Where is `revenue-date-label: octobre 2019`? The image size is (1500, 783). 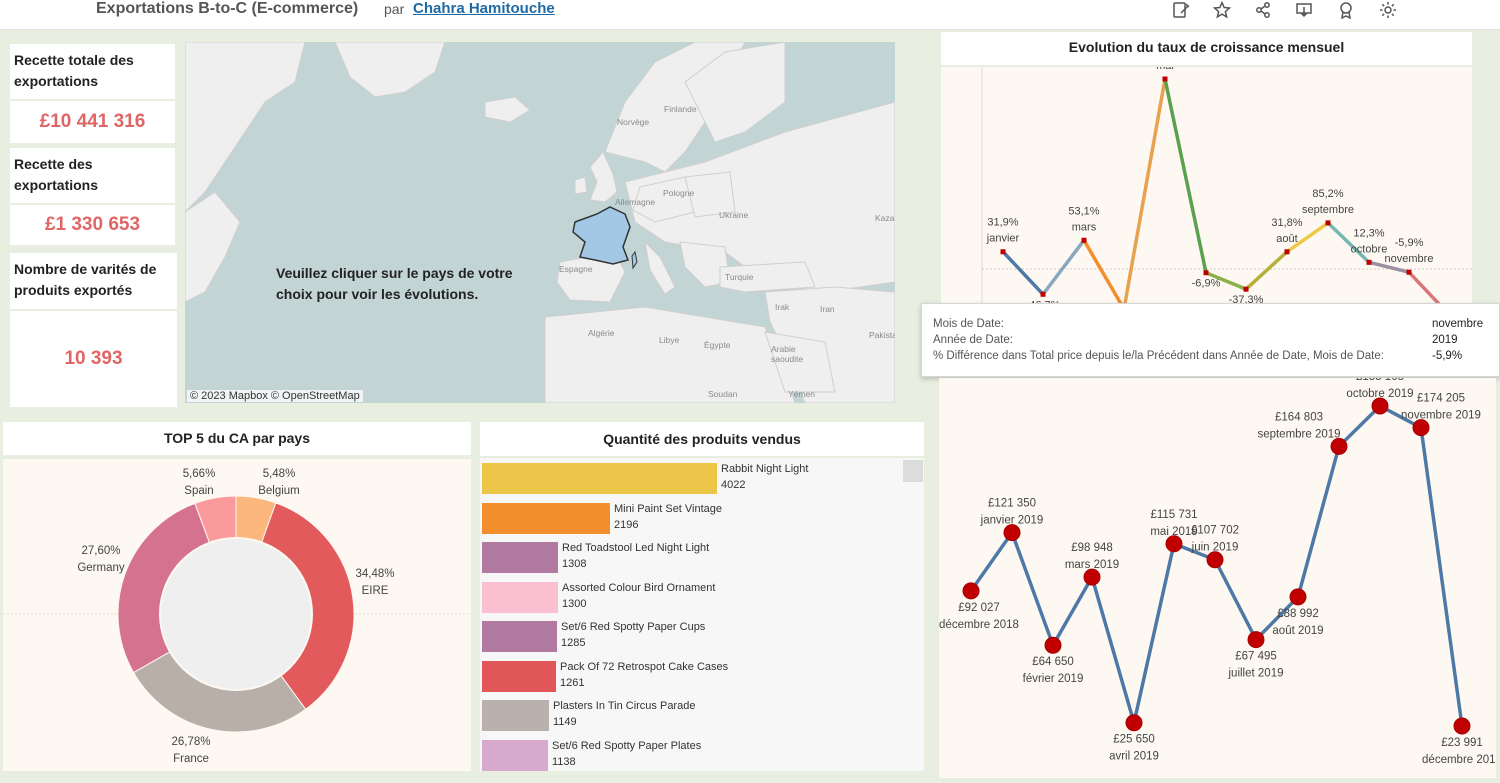
revenue-date-label: octobre 2019 is located at coordinates (1379, 394).